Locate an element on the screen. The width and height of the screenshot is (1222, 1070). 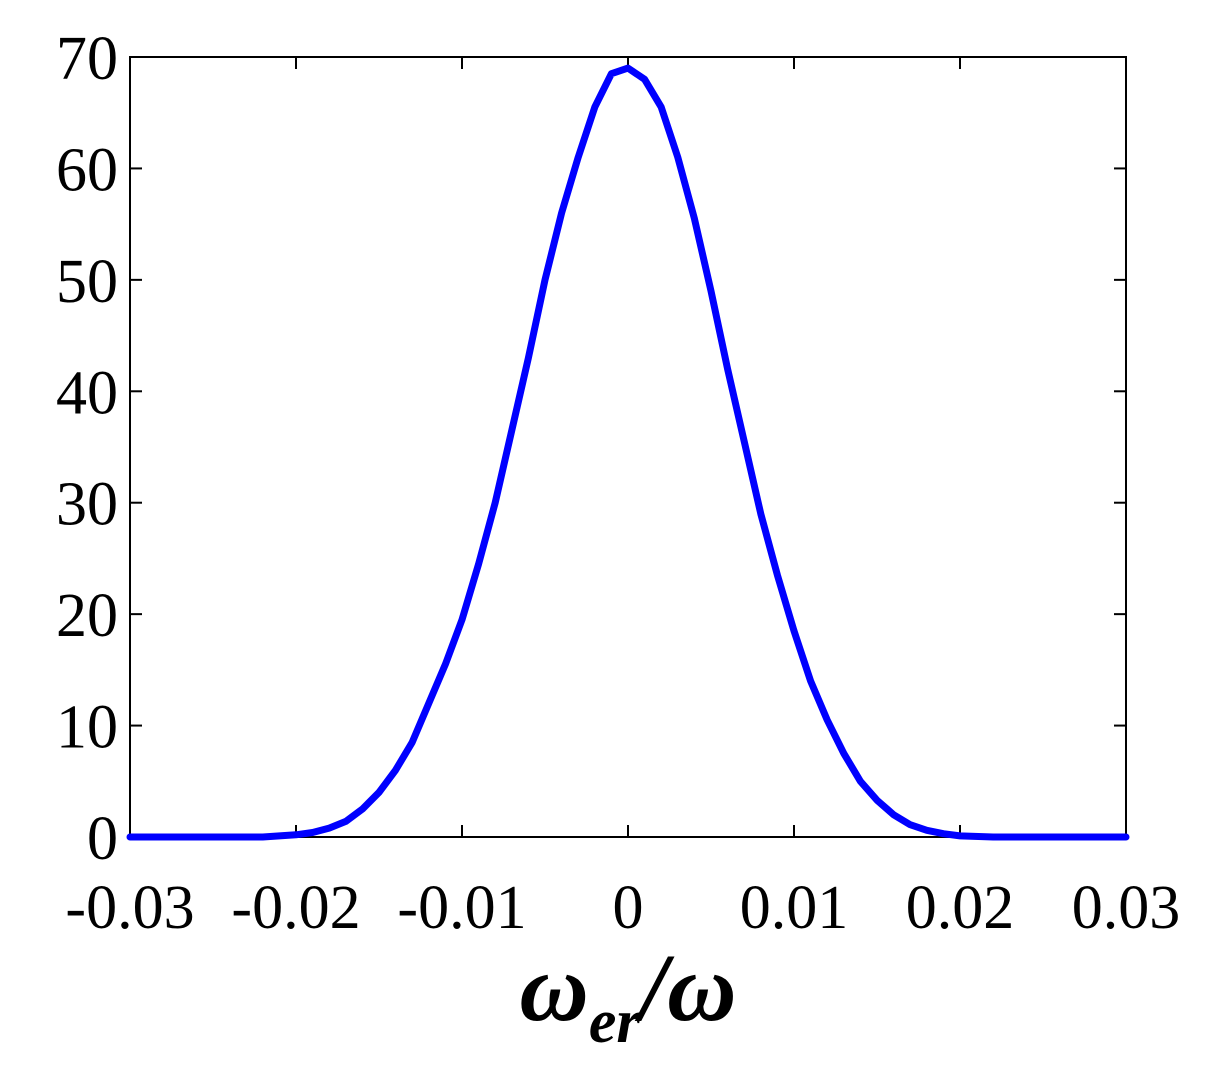
y-tick-label: 60 is located at coordinates (87, 170).